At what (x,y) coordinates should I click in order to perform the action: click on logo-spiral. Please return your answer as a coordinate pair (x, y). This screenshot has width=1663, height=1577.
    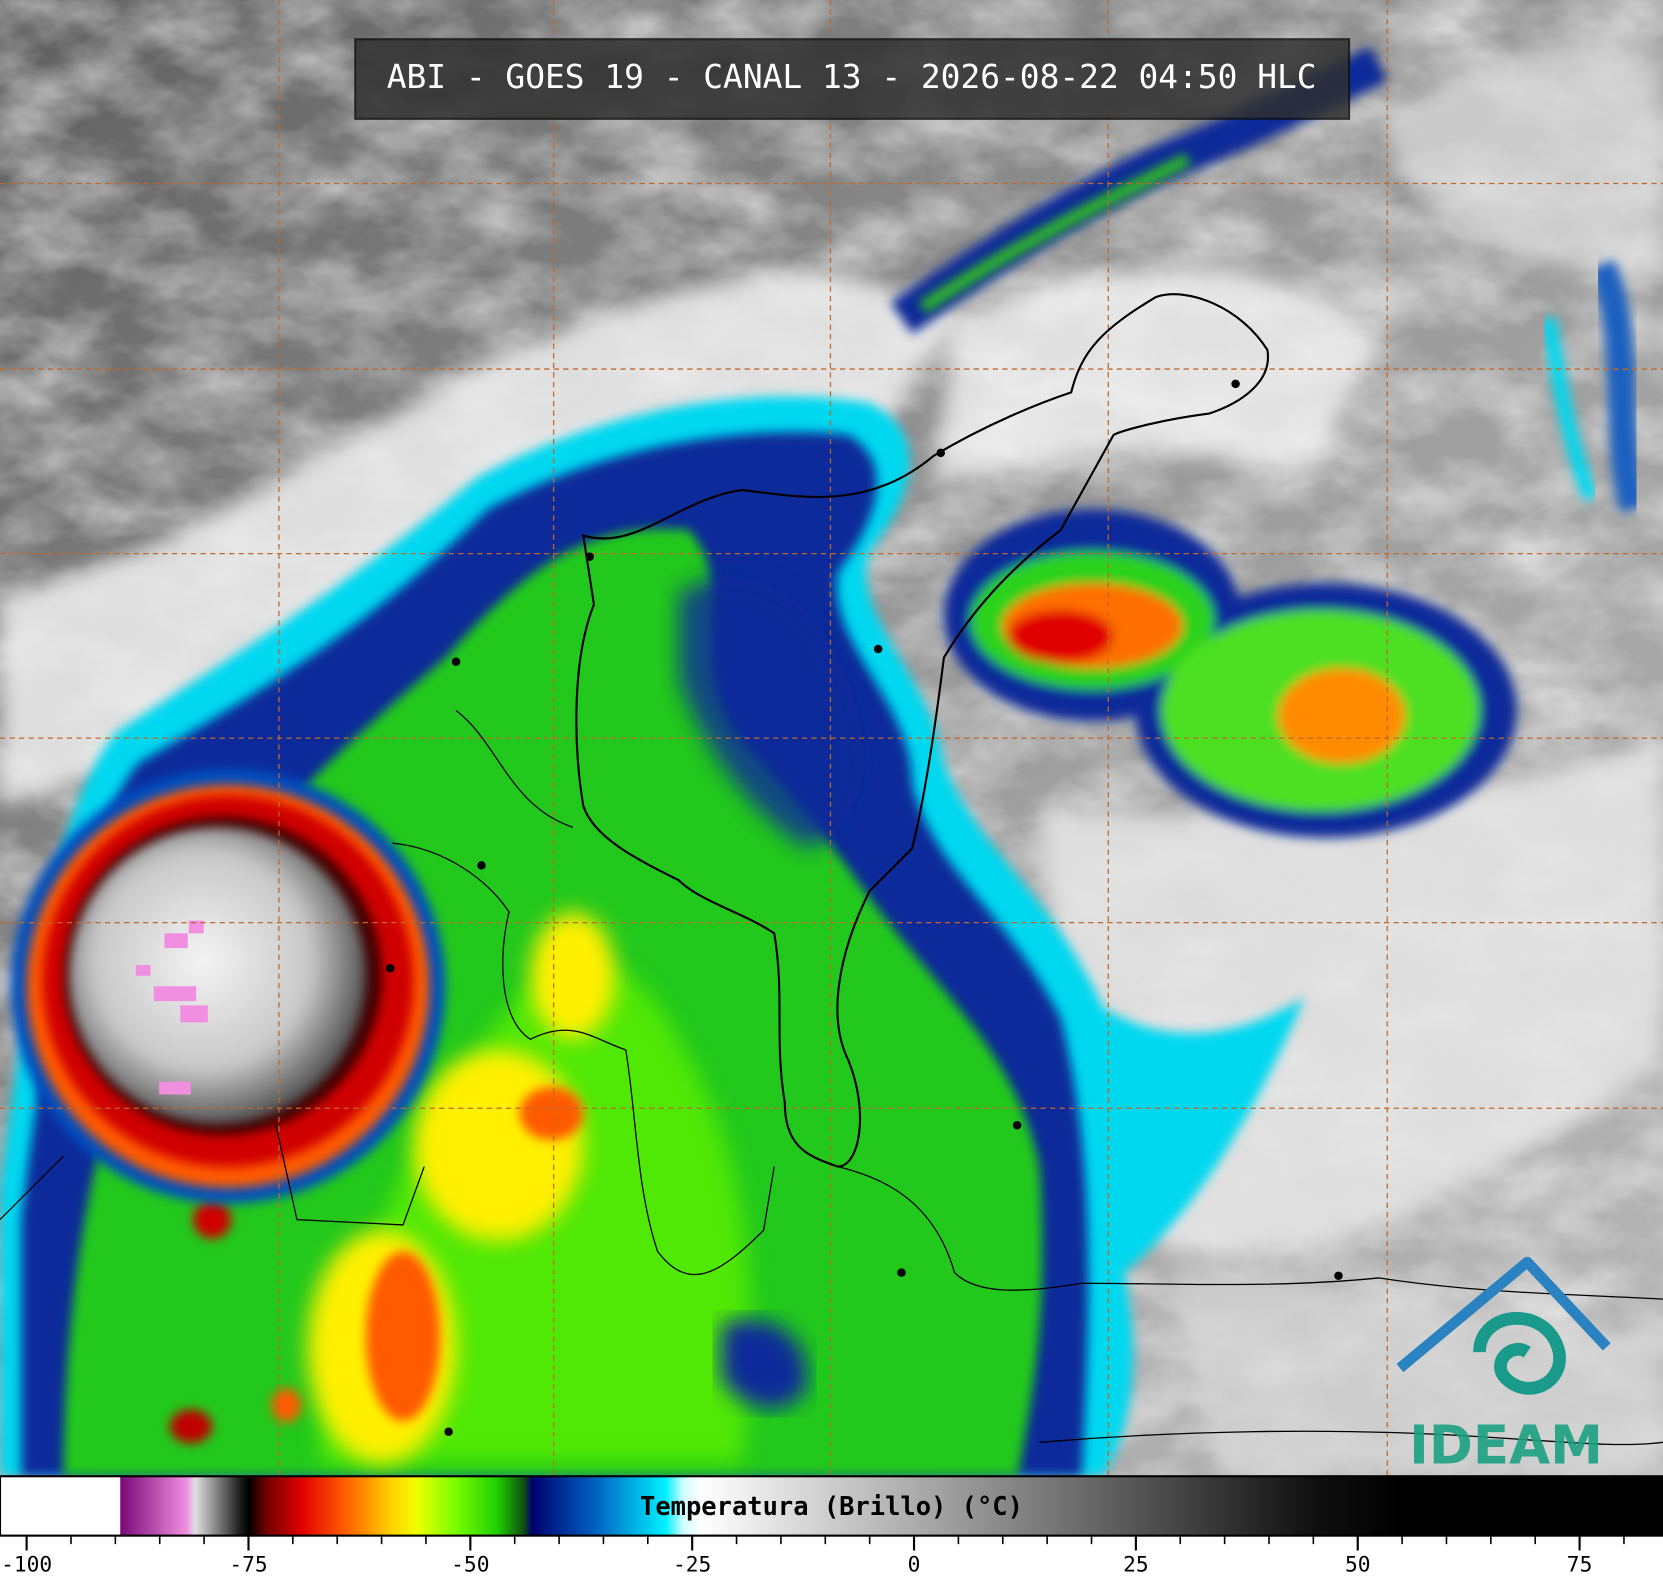
    Looking at the image, I should click on (1519, 1353).